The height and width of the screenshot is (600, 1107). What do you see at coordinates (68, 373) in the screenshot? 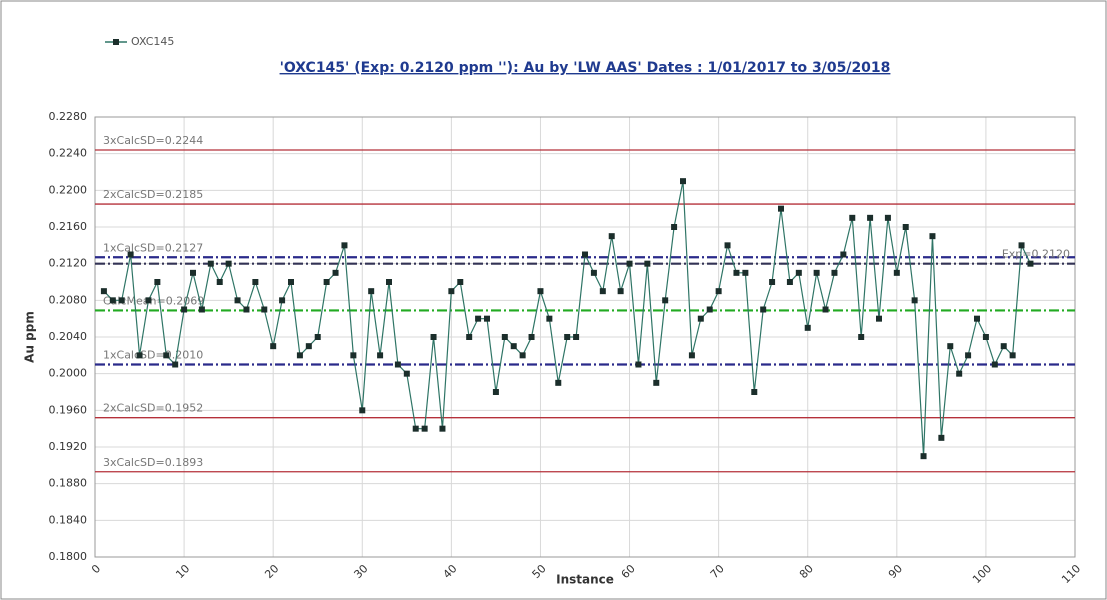
I see `y-tick-label: 0.2000` at bounding box center [68, 373].